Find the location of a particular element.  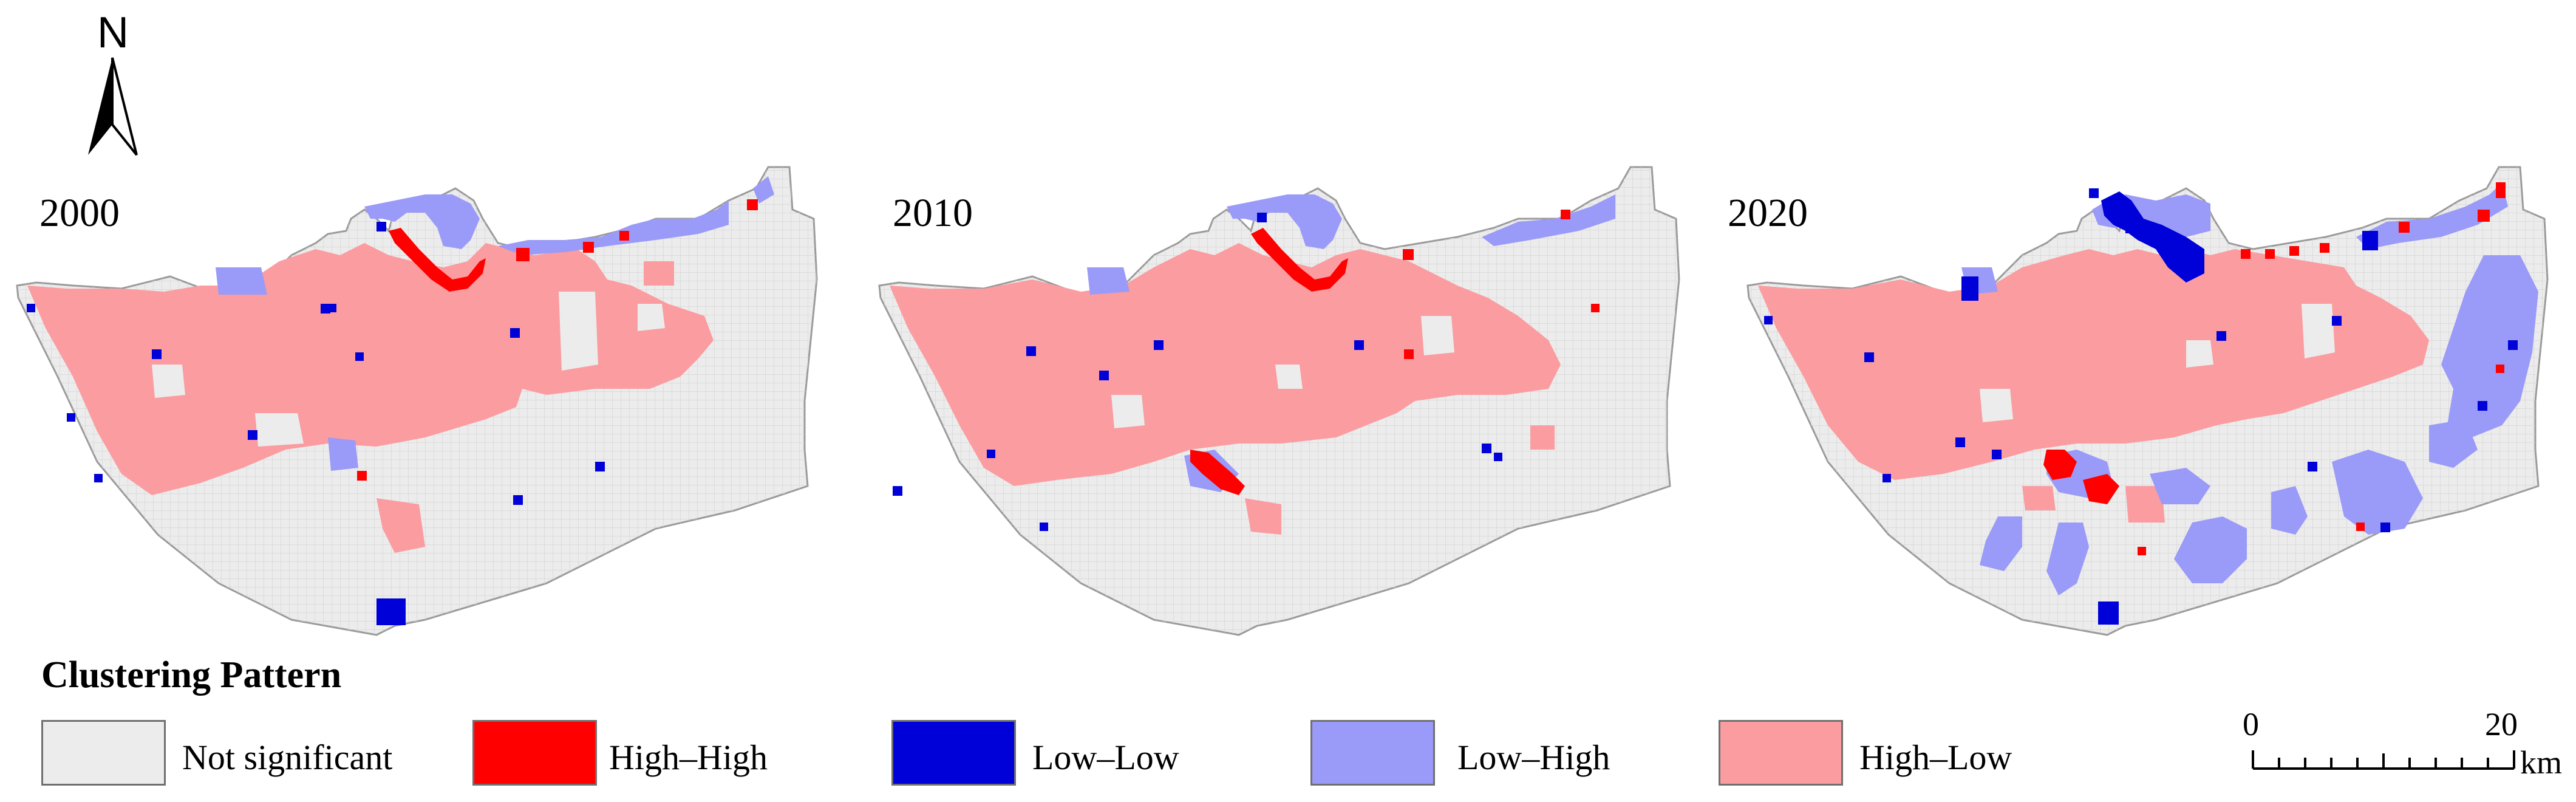

north-arrow-label: N is located at coordinates (113, 33).